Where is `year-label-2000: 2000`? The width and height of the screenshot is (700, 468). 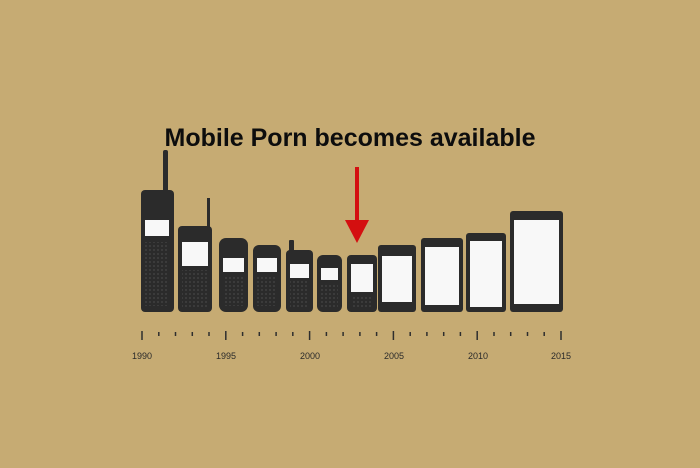
year-label-2000: 2000 is located at coordinates (310, 356).